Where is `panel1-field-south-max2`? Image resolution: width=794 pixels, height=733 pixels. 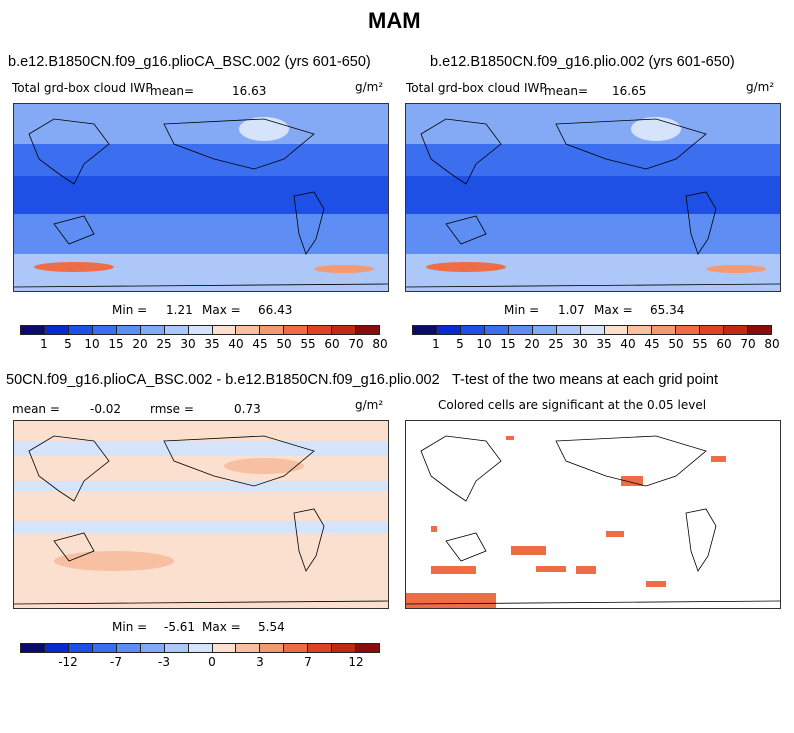
panel1-field-south-max2 is located at coordinates (344, 269).